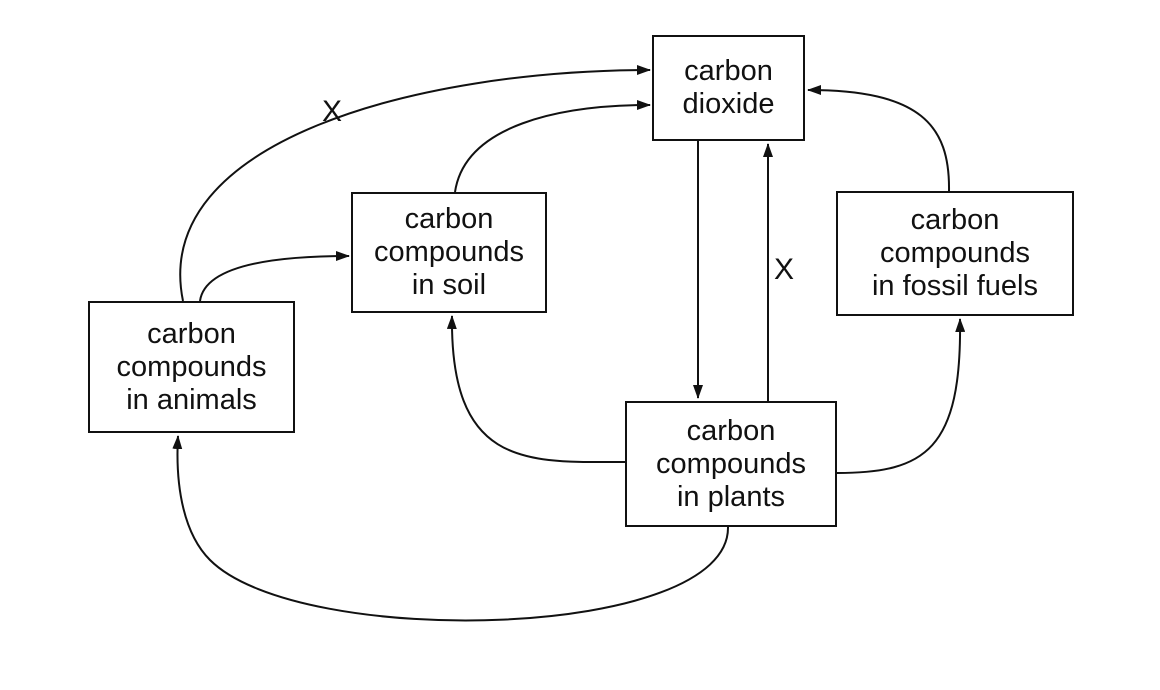  I want to click on soil-compounds-box: carbon compounds in soil, so click(449, 252).